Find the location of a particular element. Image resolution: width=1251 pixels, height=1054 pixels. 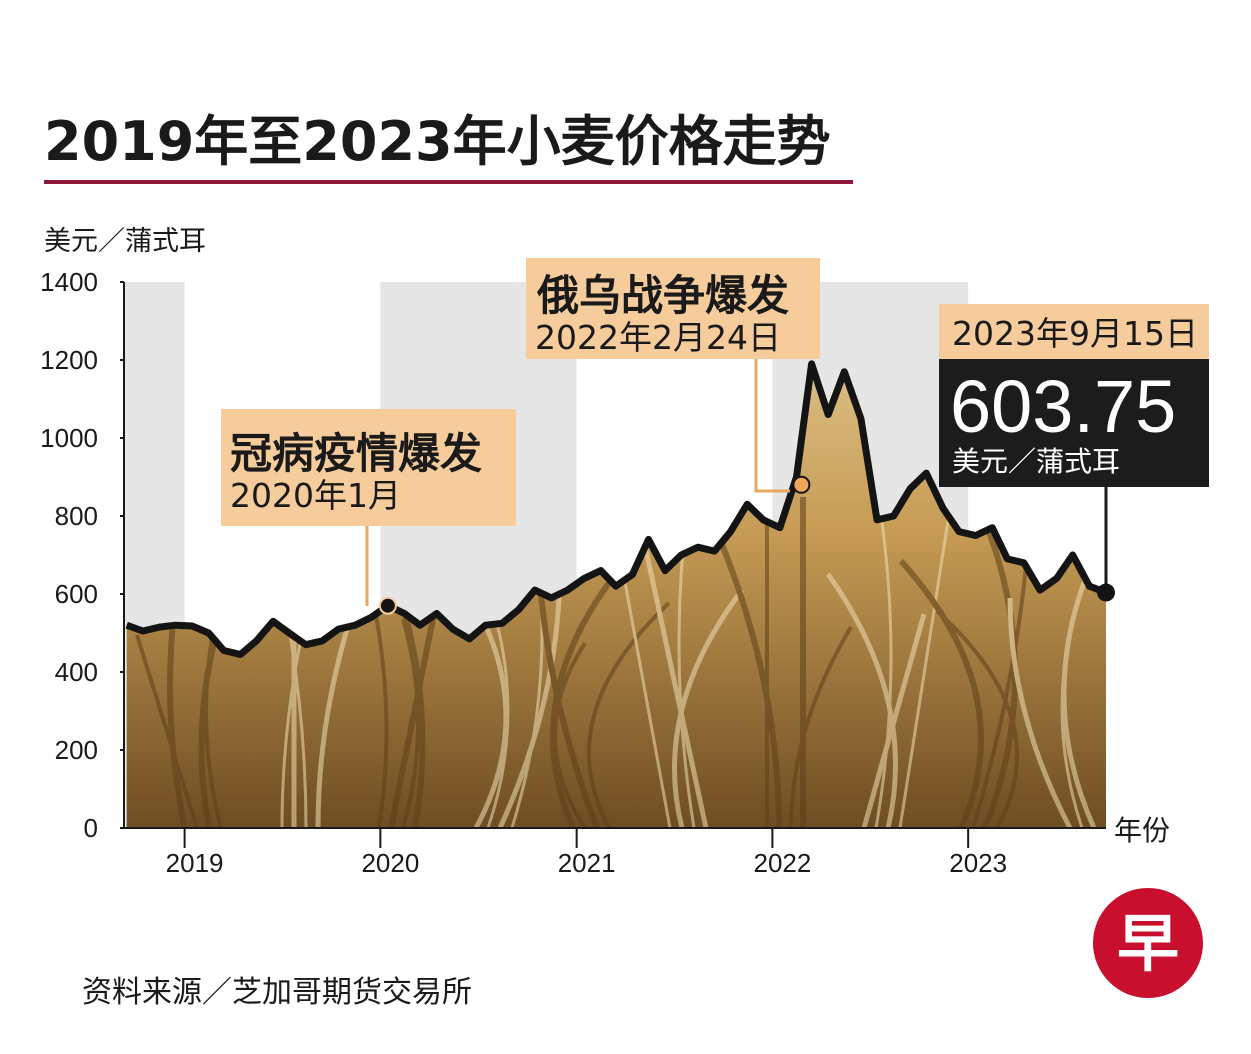

latest-marker is located at coordinates (1106, 592).